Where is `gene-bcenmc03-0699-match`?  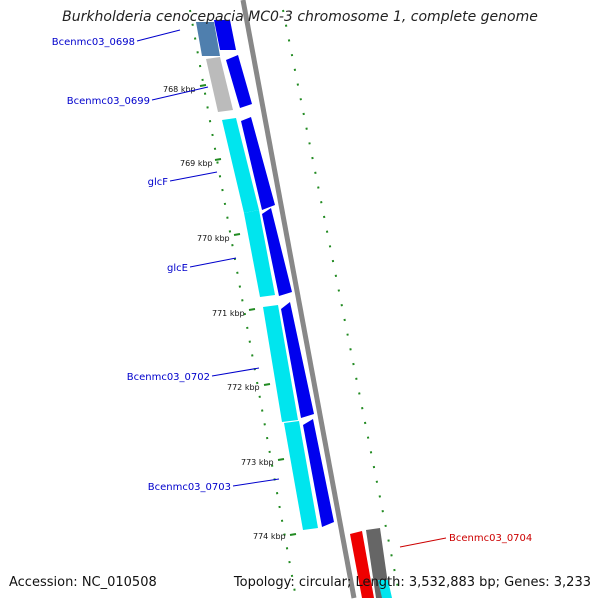 gene-bcenmc03-0699-match is located at coordinates (219, 84).